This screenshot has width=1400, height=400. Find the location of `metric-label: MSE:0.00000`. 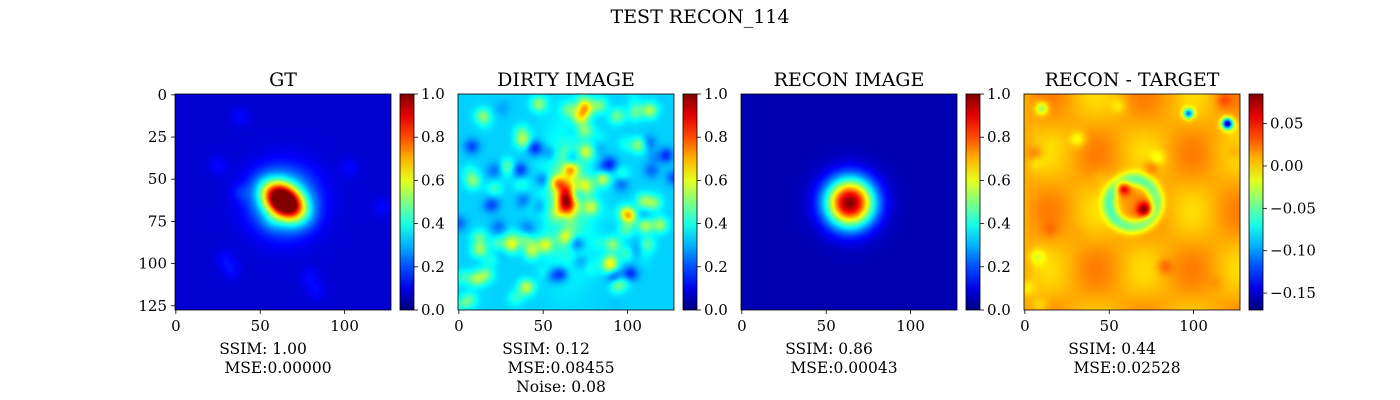

metric-label: MSE:0.00000 is located at coordinates (277, 368).